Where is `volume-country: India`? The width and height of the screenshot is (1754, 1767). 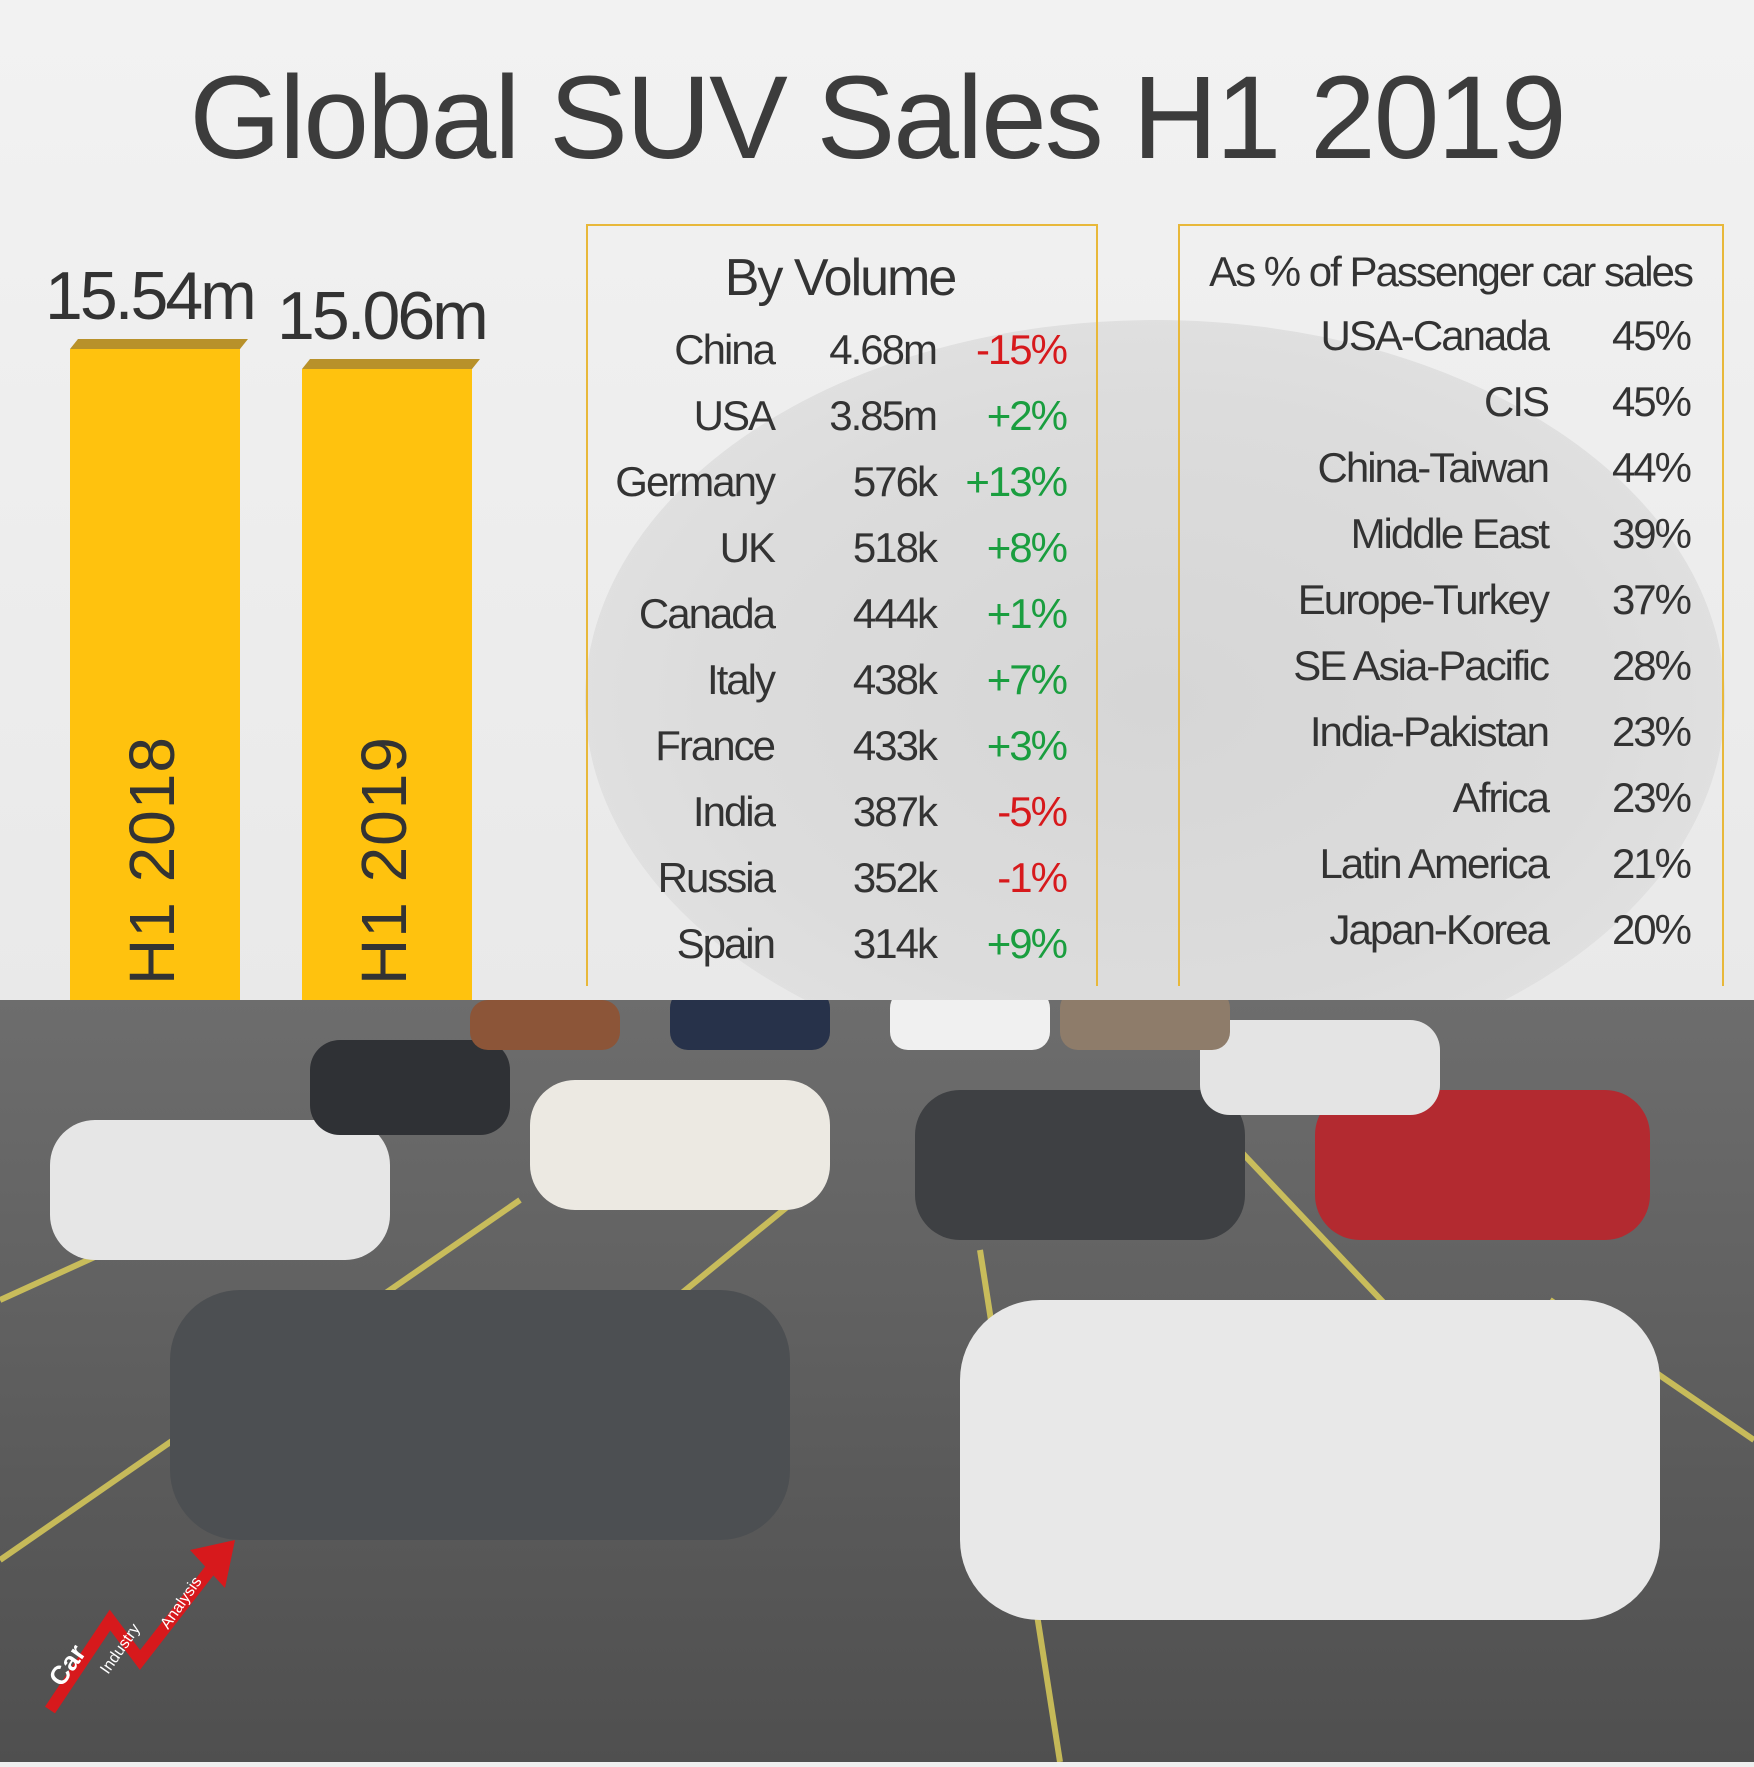 volume-country: India is located at coordinates (734, 811).